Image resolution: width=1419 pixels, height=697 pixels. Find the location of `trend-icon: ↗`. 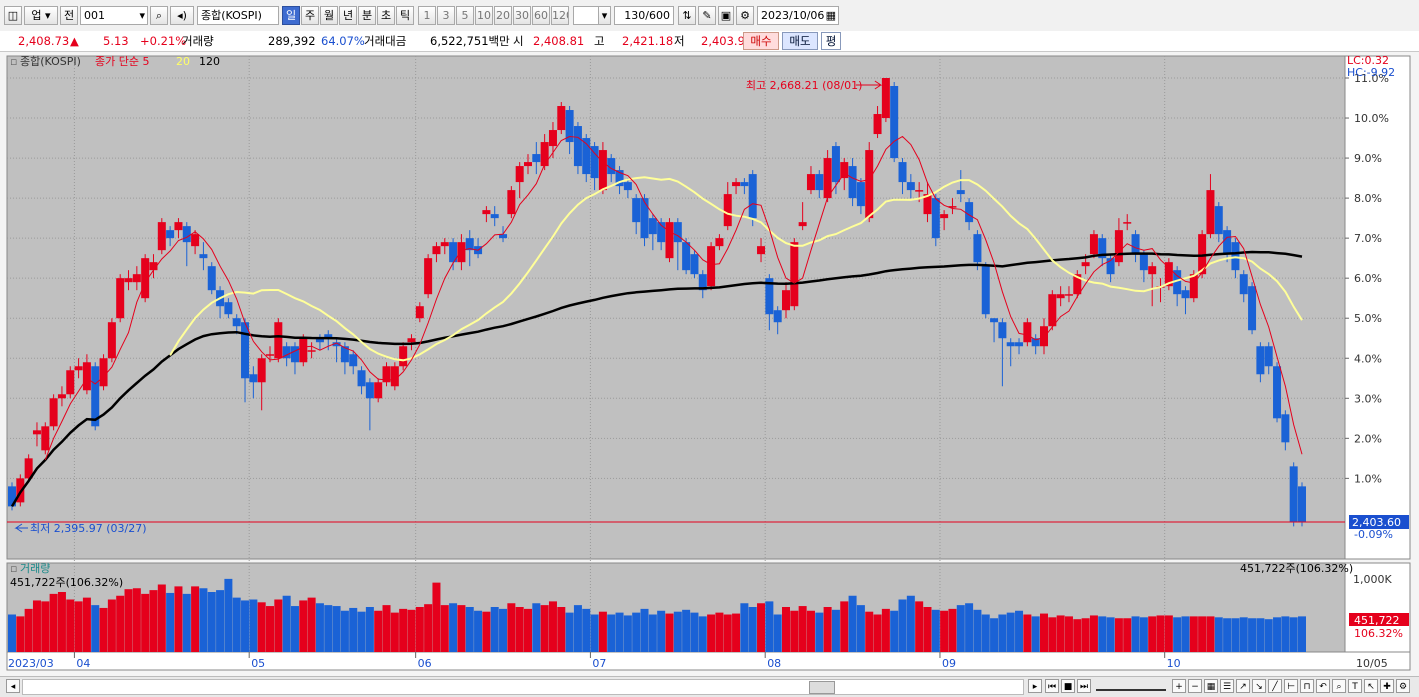

trend-icon: ↗ is located at coordinates (1243, 686).